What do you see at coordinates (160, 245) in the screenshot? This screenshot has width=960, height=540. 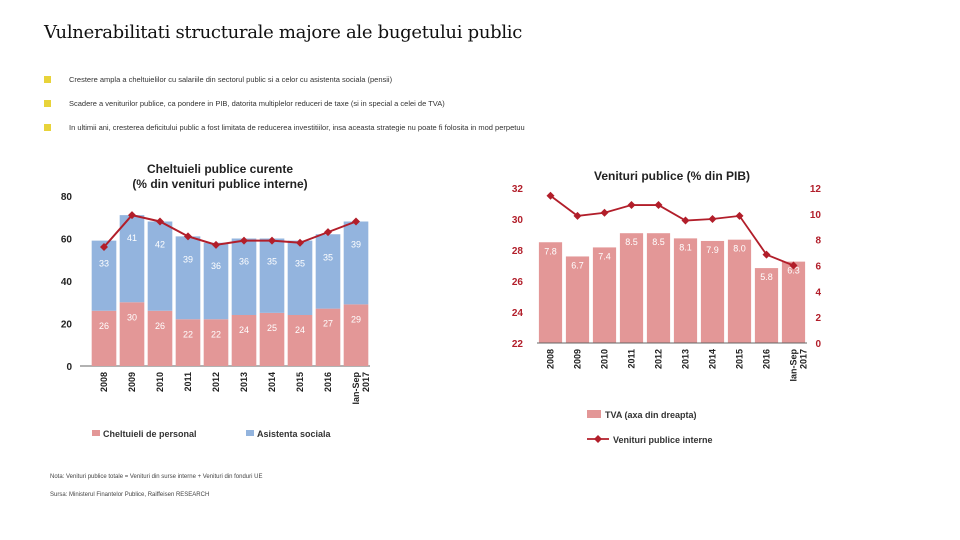 I see `data-label-social: 42` at bounding box center [160, 245].